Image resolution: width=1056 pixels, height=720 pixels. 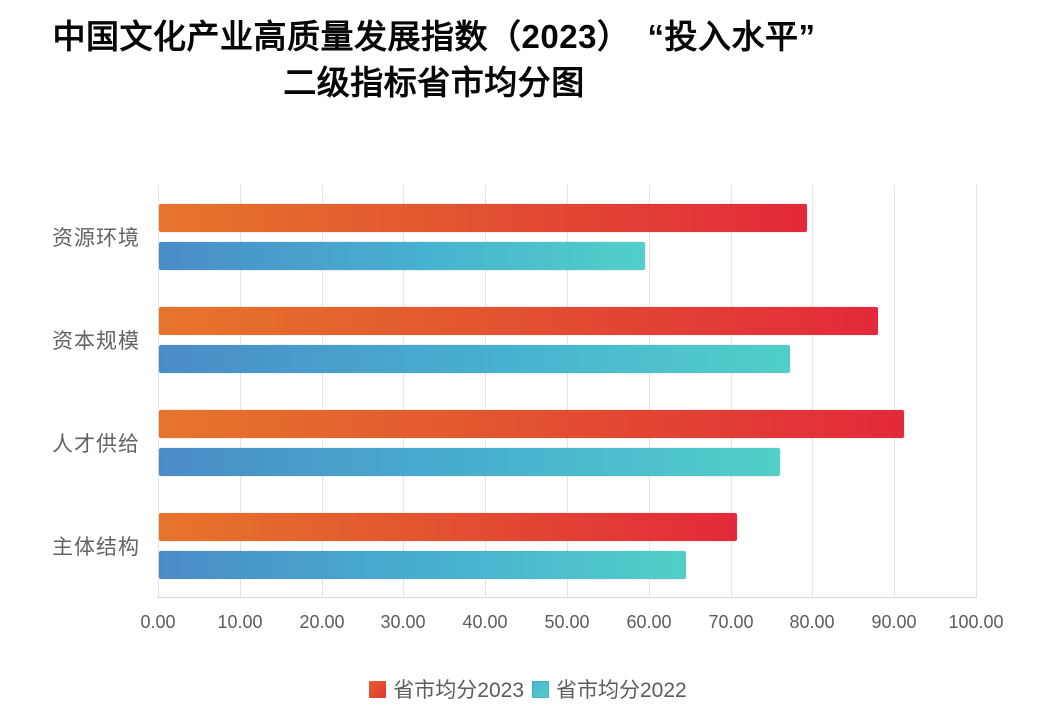 I want to click on x-tick-label: 10.00, so click(x=240, y=622).